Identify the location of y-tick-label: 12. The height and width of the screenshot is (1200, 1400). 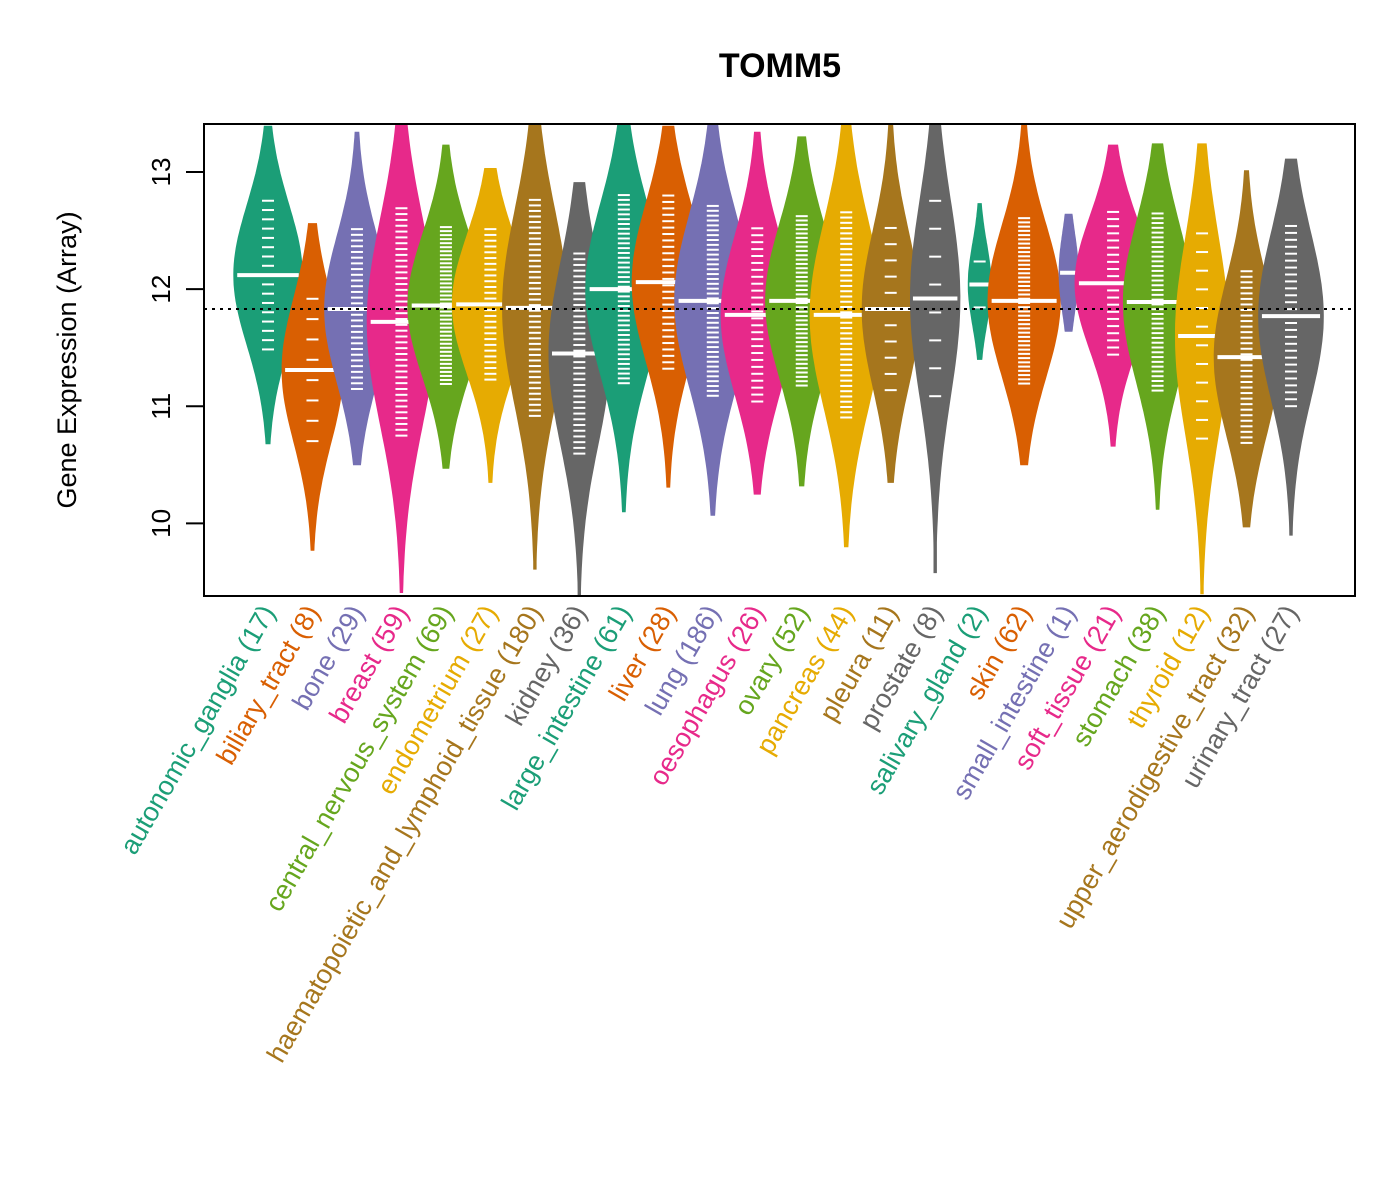
(161, 289).